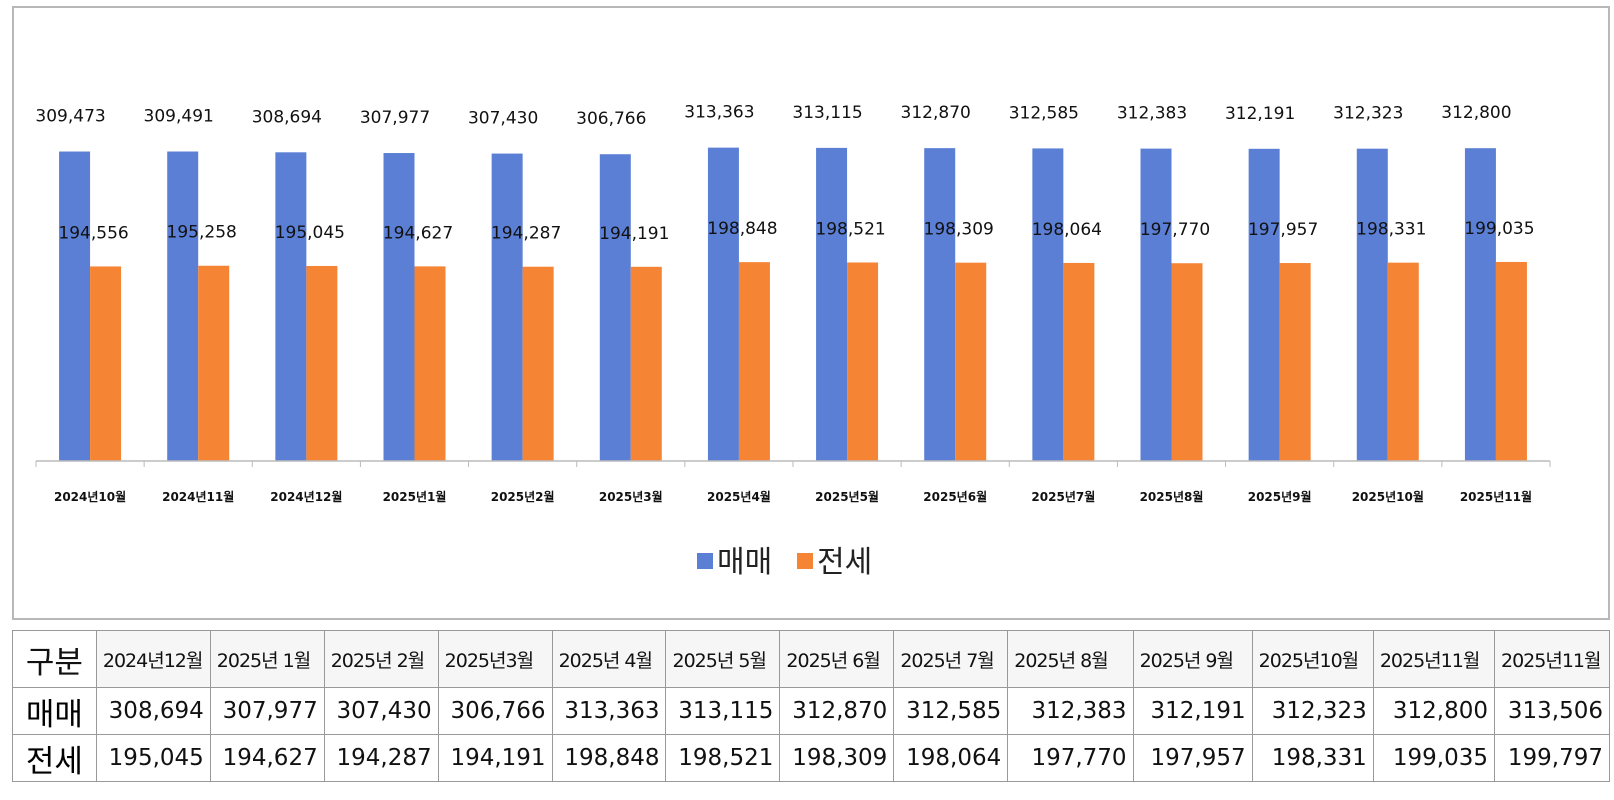  I want to click on table-row-label: 매매, so click(54, 711).